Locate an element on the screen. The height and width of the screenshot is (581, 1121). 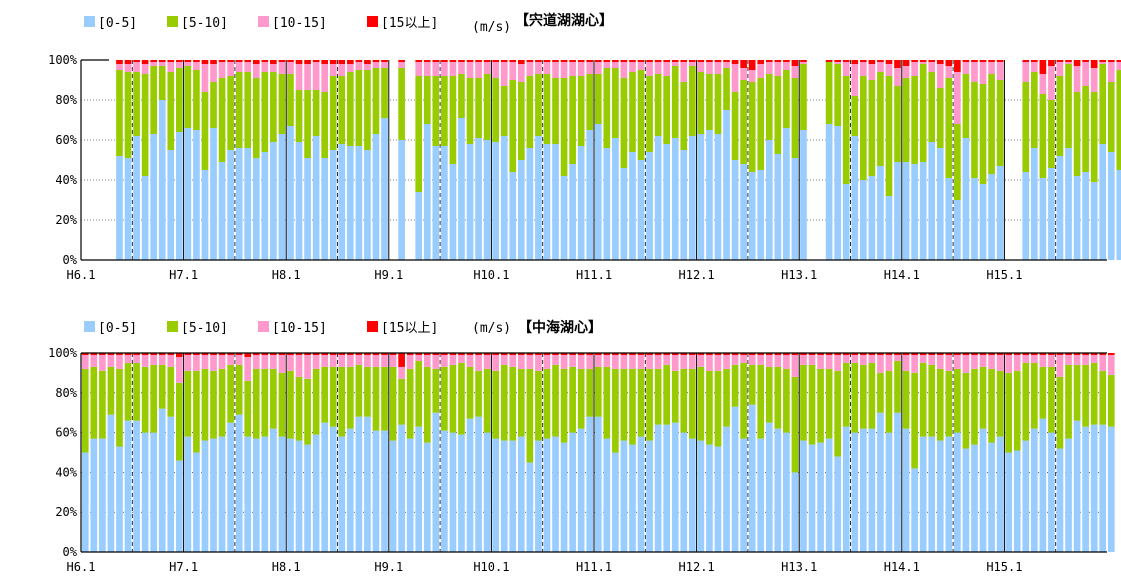
legend-label-4: [15以上] is located at coordinates (409, 23).